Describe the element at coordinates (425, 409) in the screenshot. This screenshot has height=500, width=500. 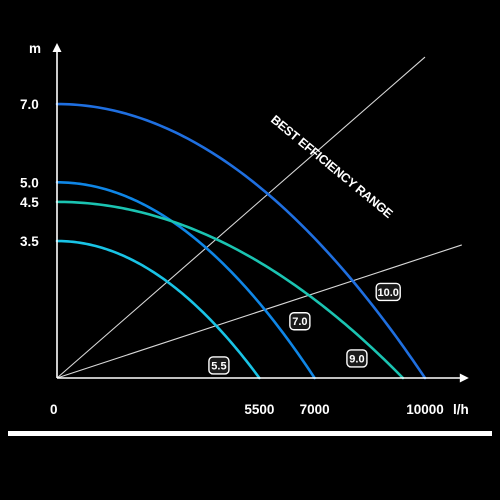
I see `x-tick-label: 10000` at that location.